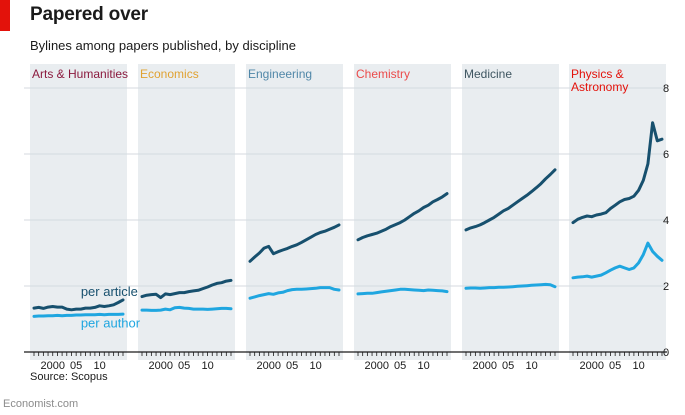 The width and height of the screenshot is (685, 415). What do you see at coordinates (109, 291) in the screenshot?
I see `series-label-per-article: per article` at bounding box center [109, 291].